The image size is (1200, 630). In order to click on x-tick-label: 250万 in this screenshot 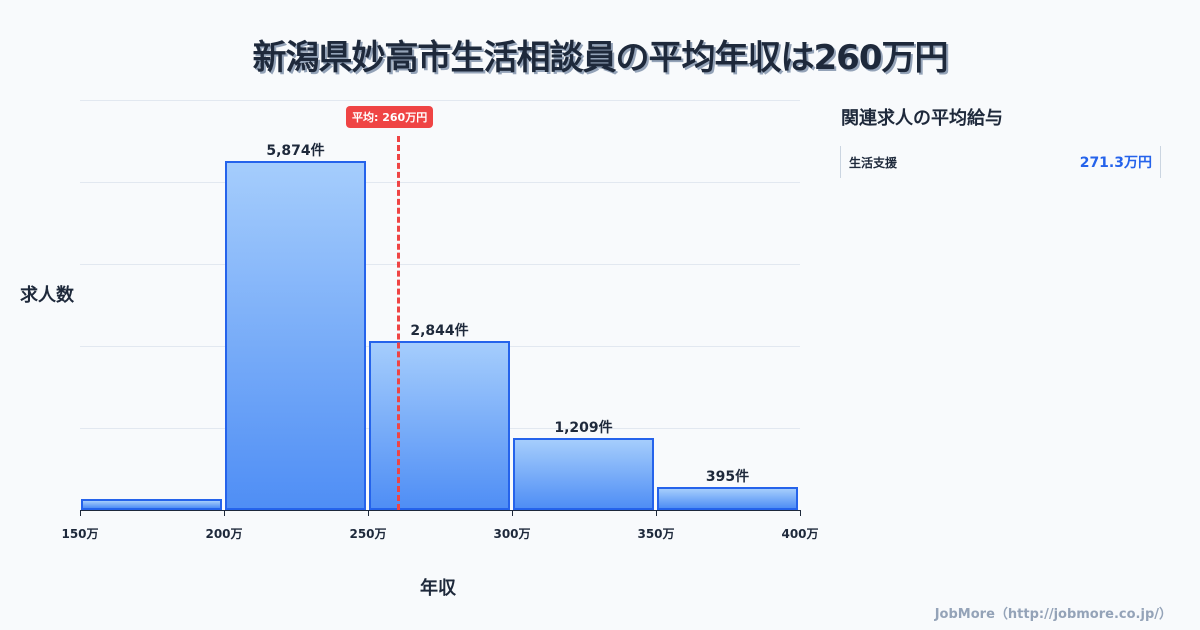, I will do `click(368, 534)`.